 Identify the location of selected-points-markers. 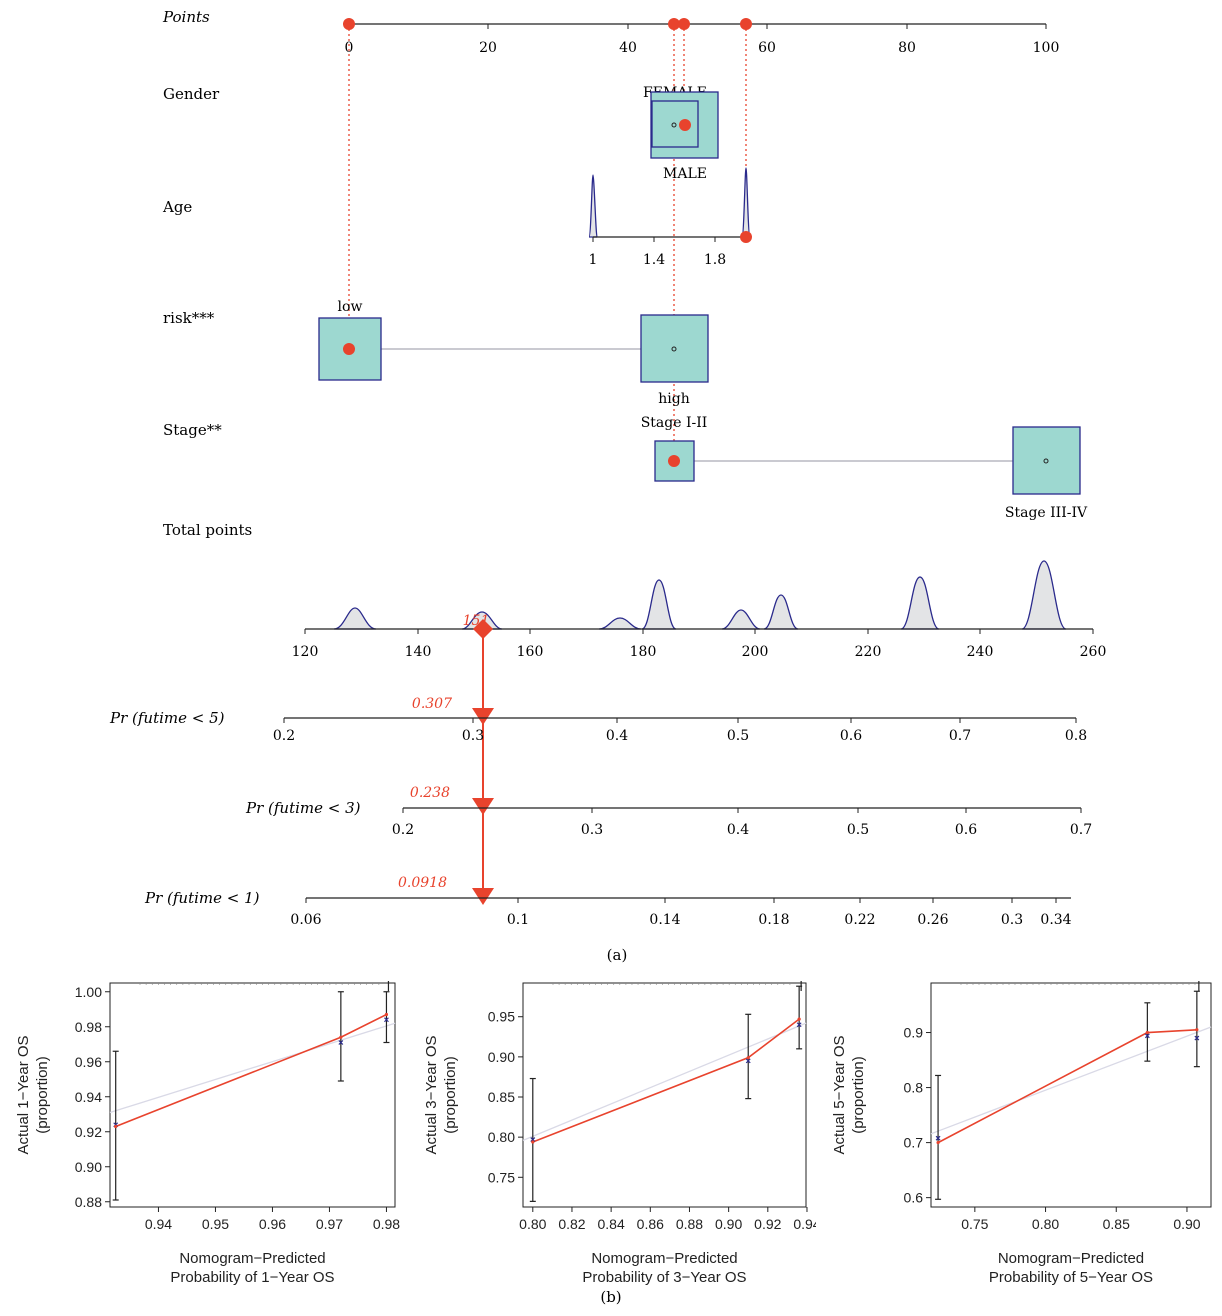
(547, 24).